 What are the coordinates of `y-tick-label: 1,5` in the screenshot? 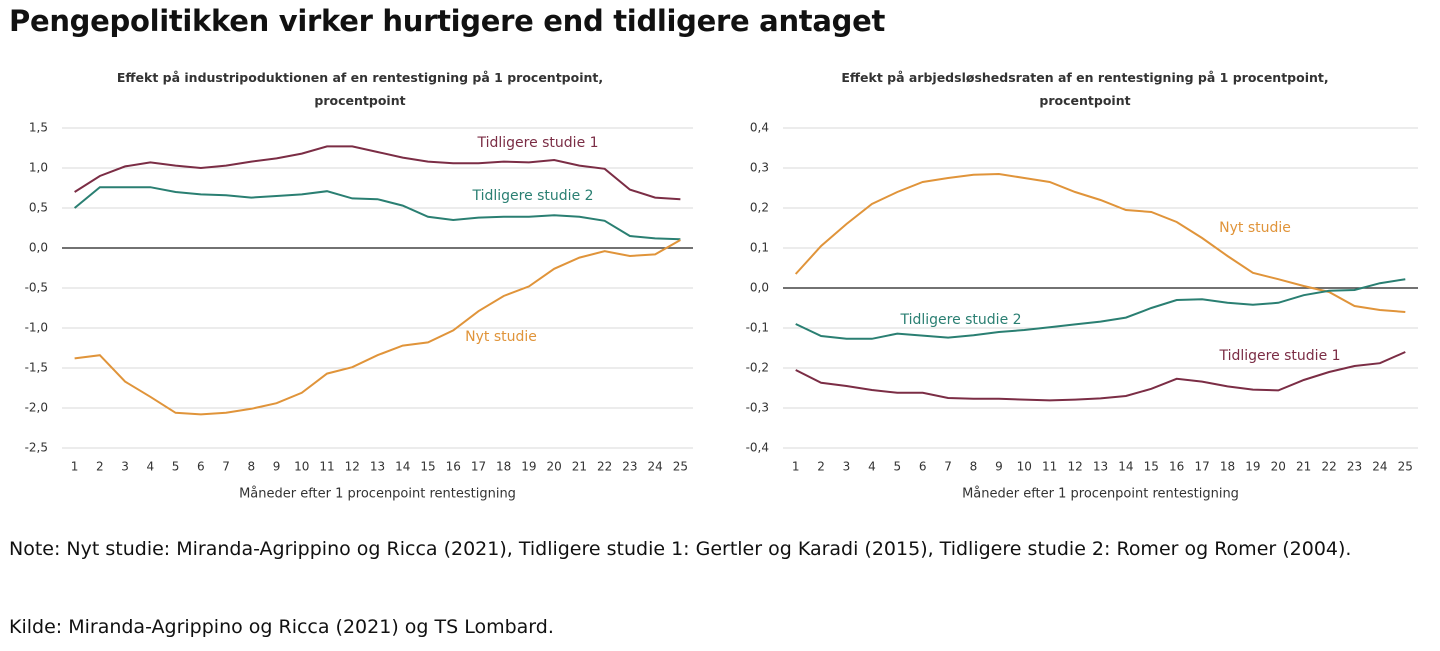 It's located at (38, 128).